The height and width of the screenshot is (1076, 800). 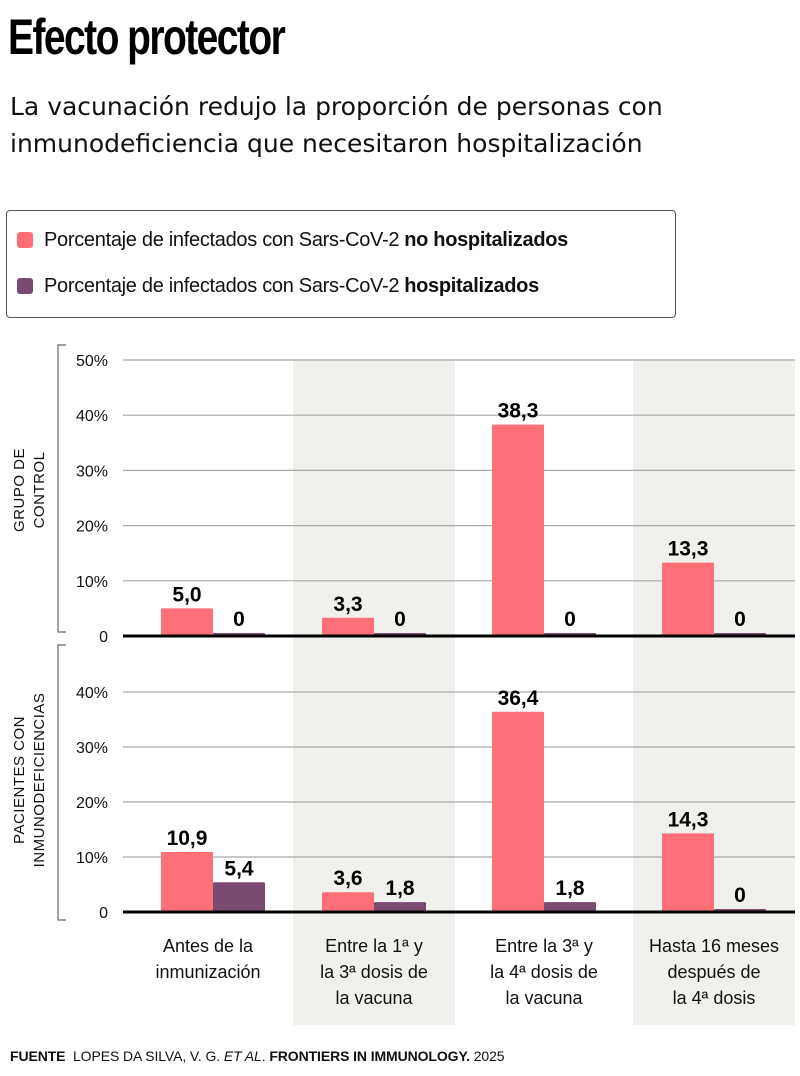 I want to click on data-label: 13,3, so click(x=688, y=549).